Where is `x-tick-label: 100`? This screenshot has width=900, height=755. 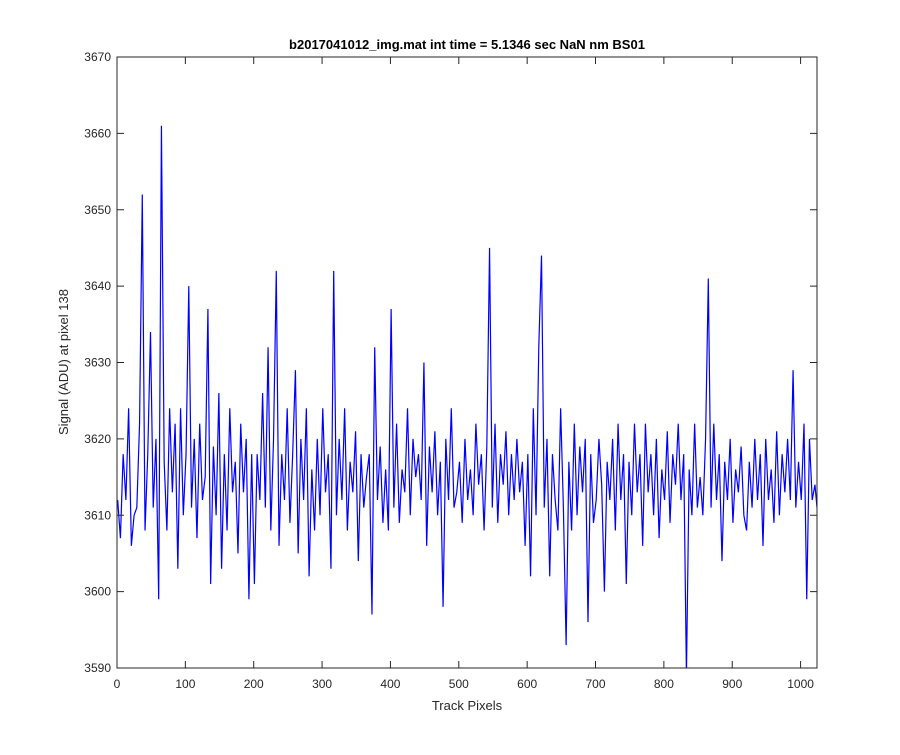 x-tick-label: 100 is located at coordinates (185, 684).